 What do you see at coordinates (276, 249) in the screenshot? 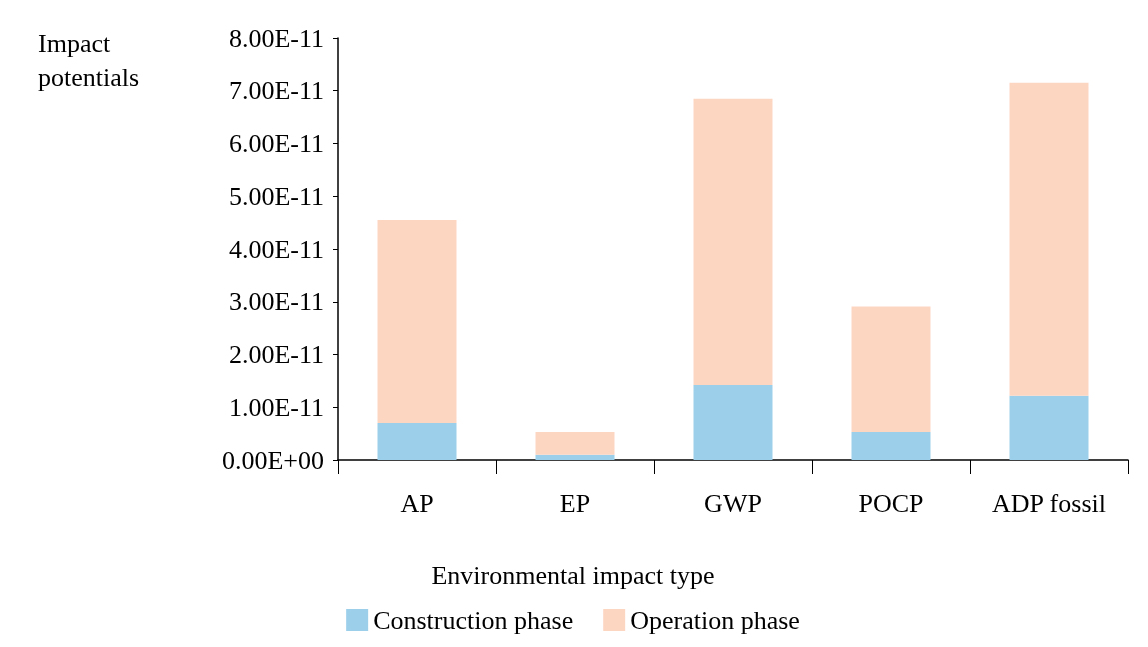
I see `y-tick-label: 4.00E-11` at bounding box center [276, 249].